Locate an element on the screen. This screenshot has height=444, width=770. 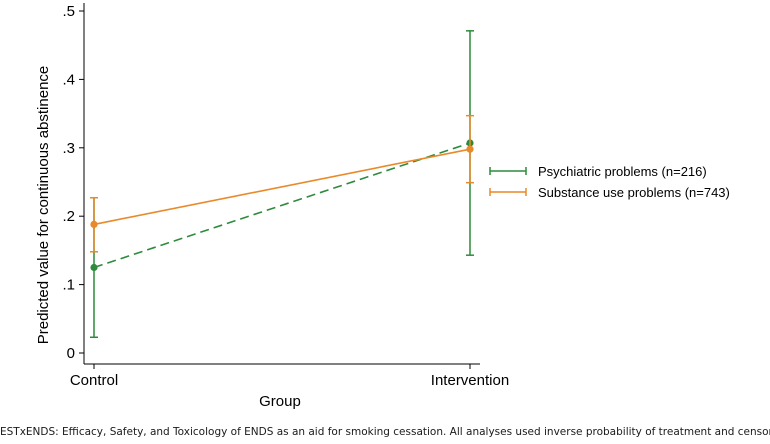
x-axis-title: Group is located at coordinates (280, 401).